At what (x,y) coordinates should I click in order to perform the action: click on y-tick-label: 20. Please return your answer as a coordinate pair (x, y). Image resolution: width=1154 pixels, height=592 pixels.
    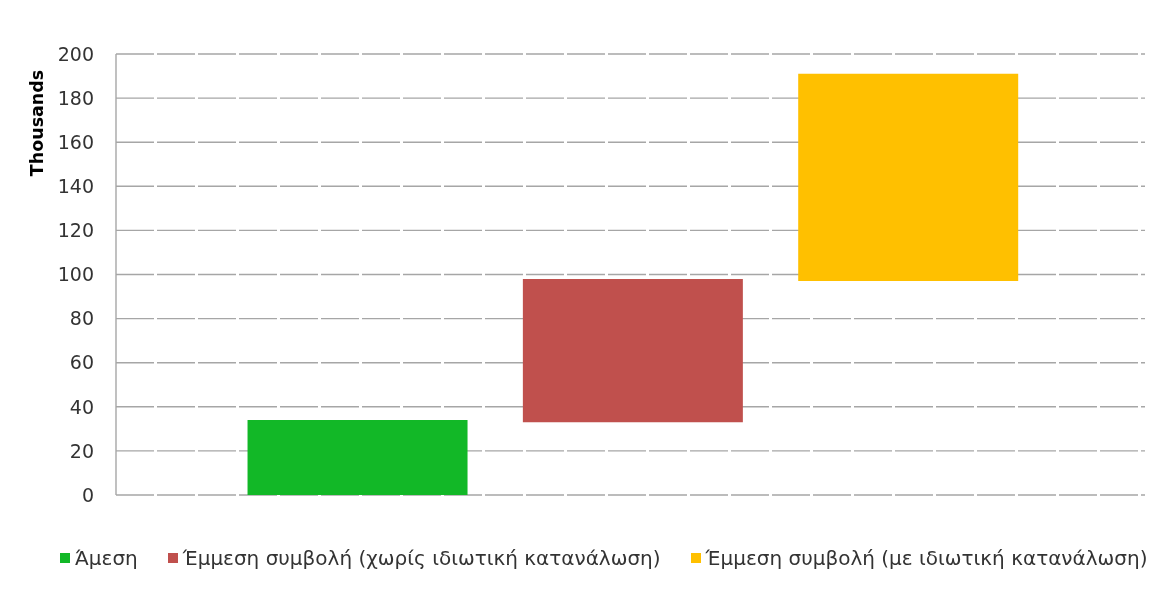
    Looking at the image, I should click on (81, 450).